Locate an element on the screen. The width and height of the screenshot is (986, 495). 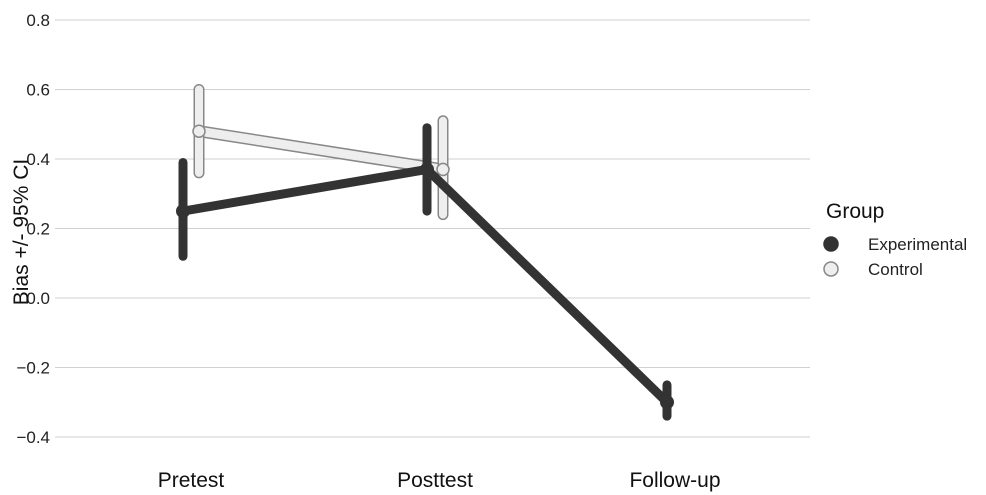
legend-item-experimental: Experimental is located at coordinates (895, 244).